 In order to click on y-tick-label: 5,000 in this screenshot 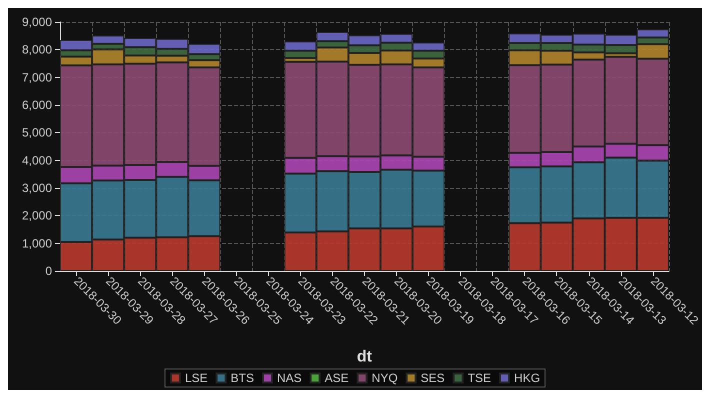, I will do `click(37, 133)`.